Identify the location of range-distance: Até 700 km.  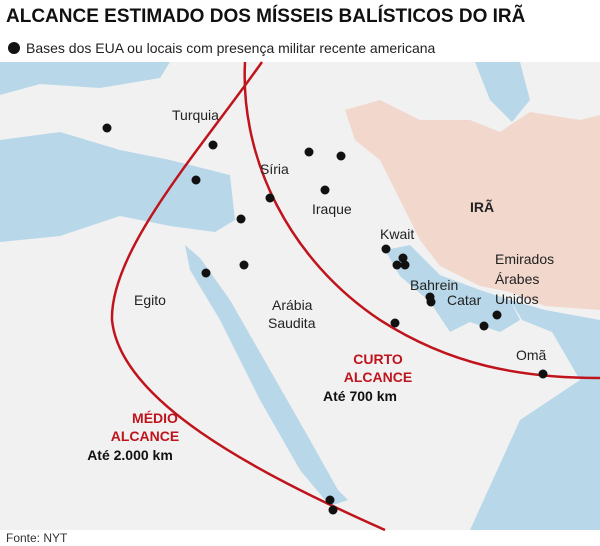
(360, 396).